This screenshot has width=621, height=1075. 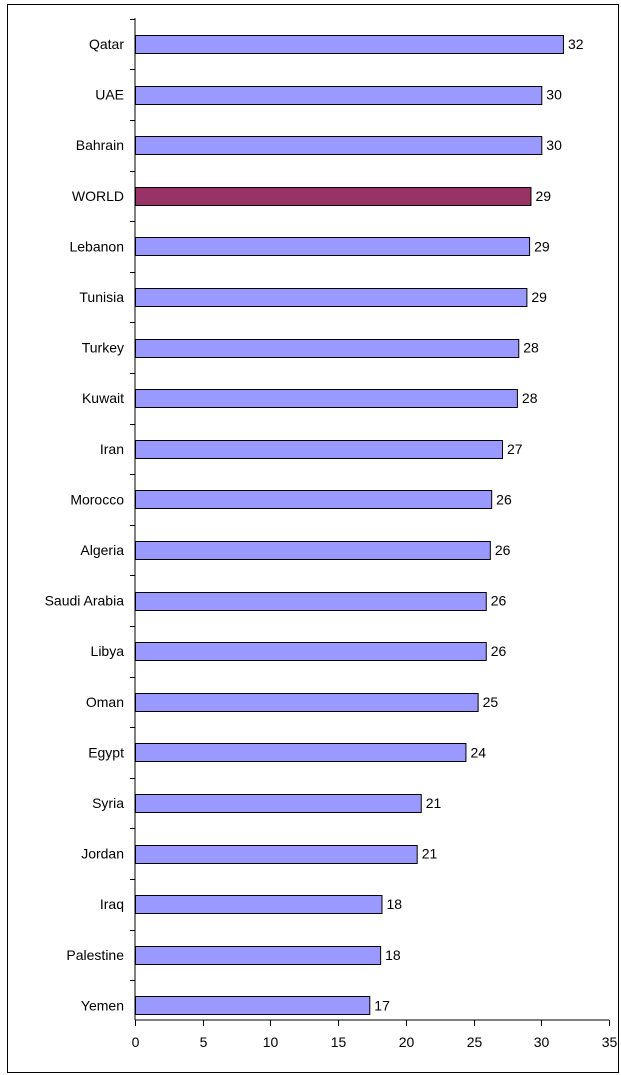 I want to click on bar-world, so click(x=333, y=196).